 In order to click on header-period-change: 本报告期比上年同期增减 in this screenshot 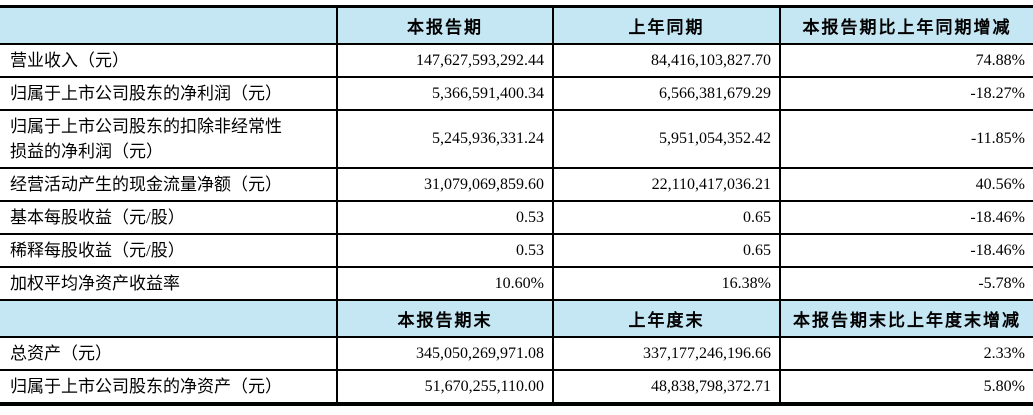, I will do `click(906, 25)`.